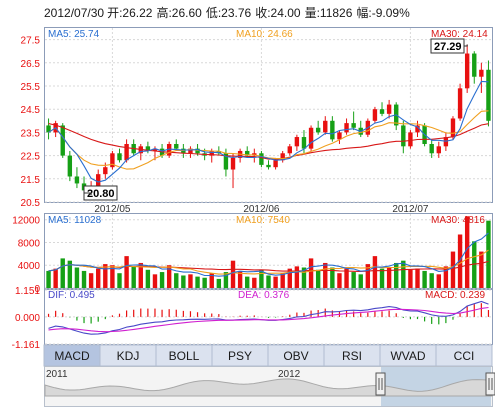 Image resolution: width=495 pixels, height=412 pixels. Describe the element at coordinates (27, 291) in the screenshot. I see `macd-y-tick-label: 1.151` at that location.